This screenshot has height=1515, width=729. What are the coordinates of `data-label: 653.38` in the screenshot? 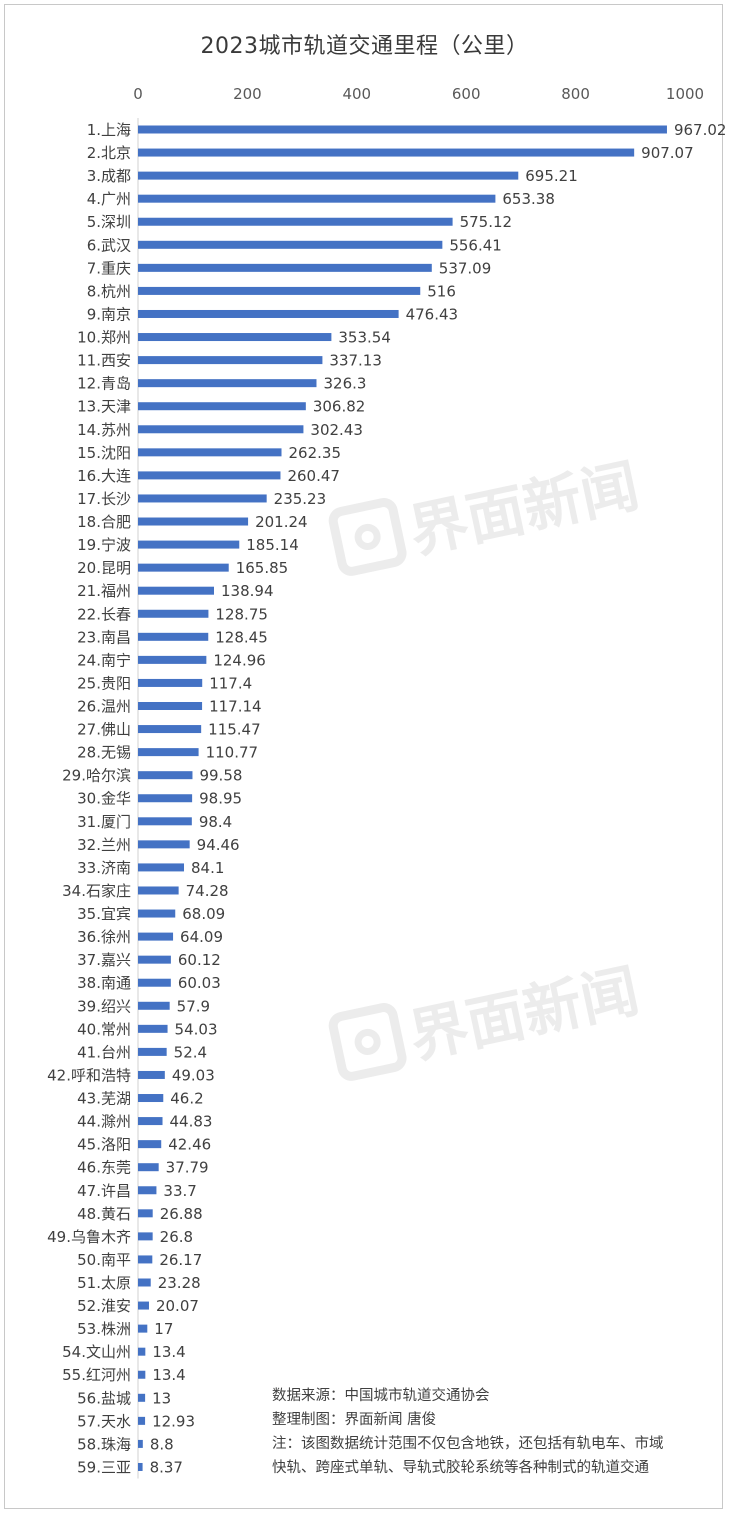 It's located at (528, 199).